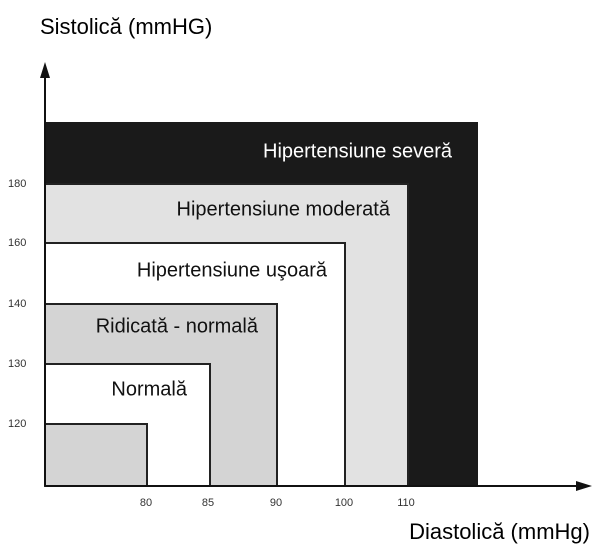 The width and height of the screenshot is (601, 554). What do you see at coordinates (406, 503) in the screenshot?
I see `x-tick-label: 110` at bounding box center [406, 503].